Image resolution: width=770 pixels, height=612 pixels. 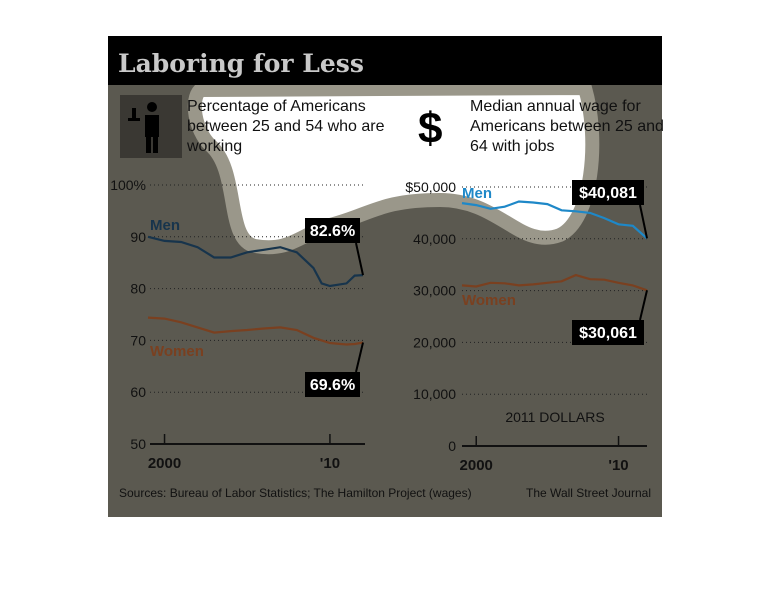 I want to click on value-label: 82.6%, so click(x=332, y=231).